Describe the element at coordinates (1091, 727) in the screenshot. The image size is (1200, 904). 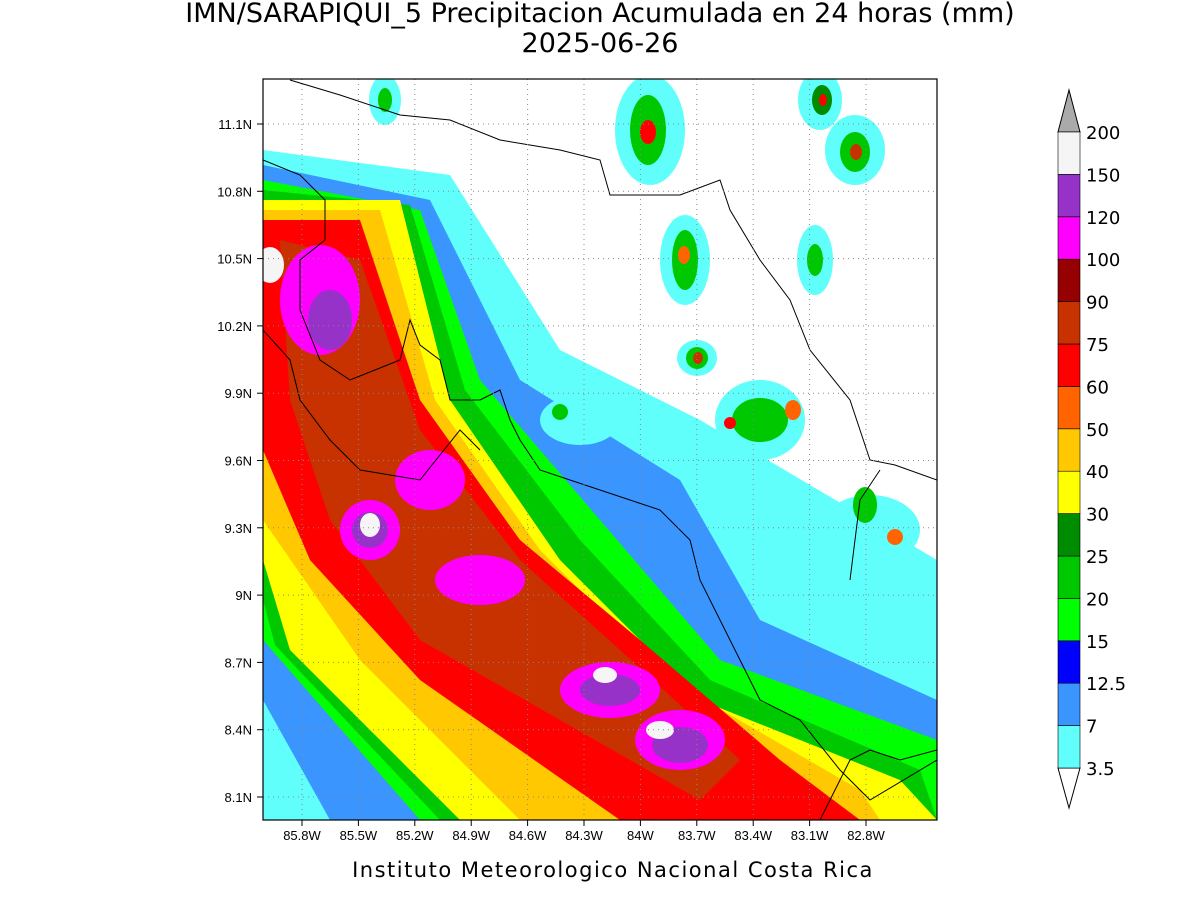
I see `colorbar-label: 7` at that location.